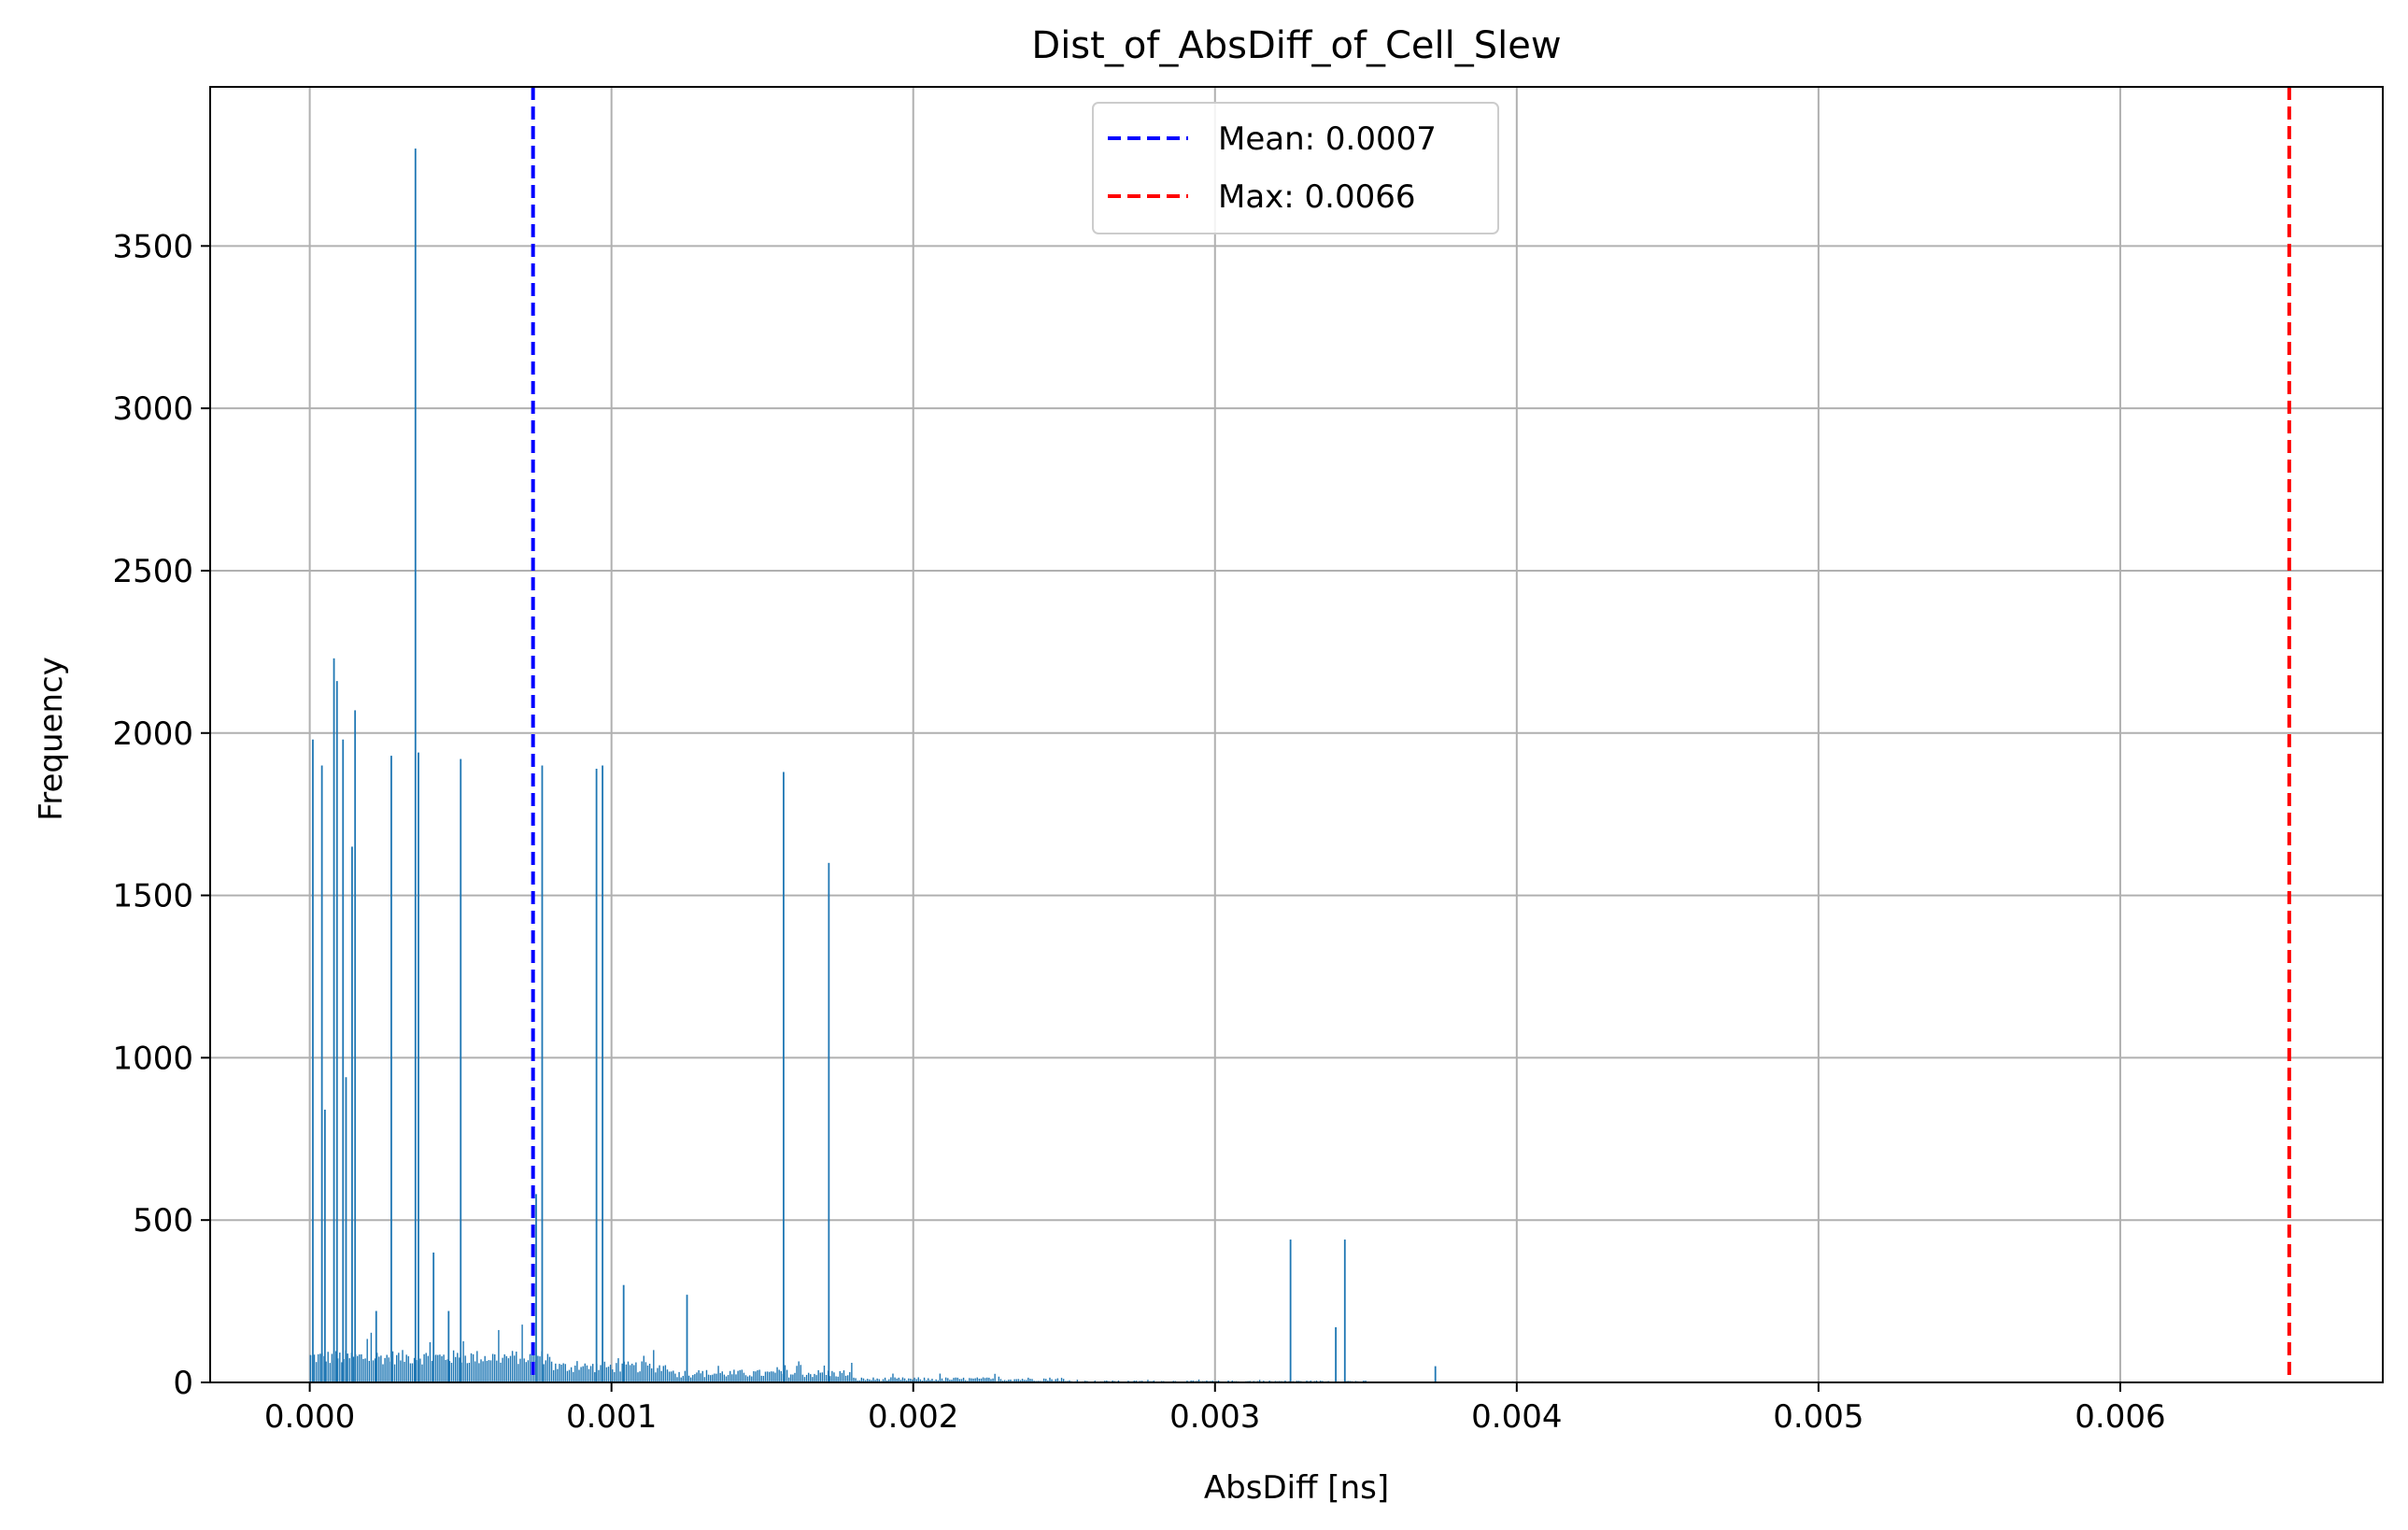  What do you see at coordinates (51, 739) in the screenshot?
I see `y-axis-label: Frequency` at bounding box center [51, 739].